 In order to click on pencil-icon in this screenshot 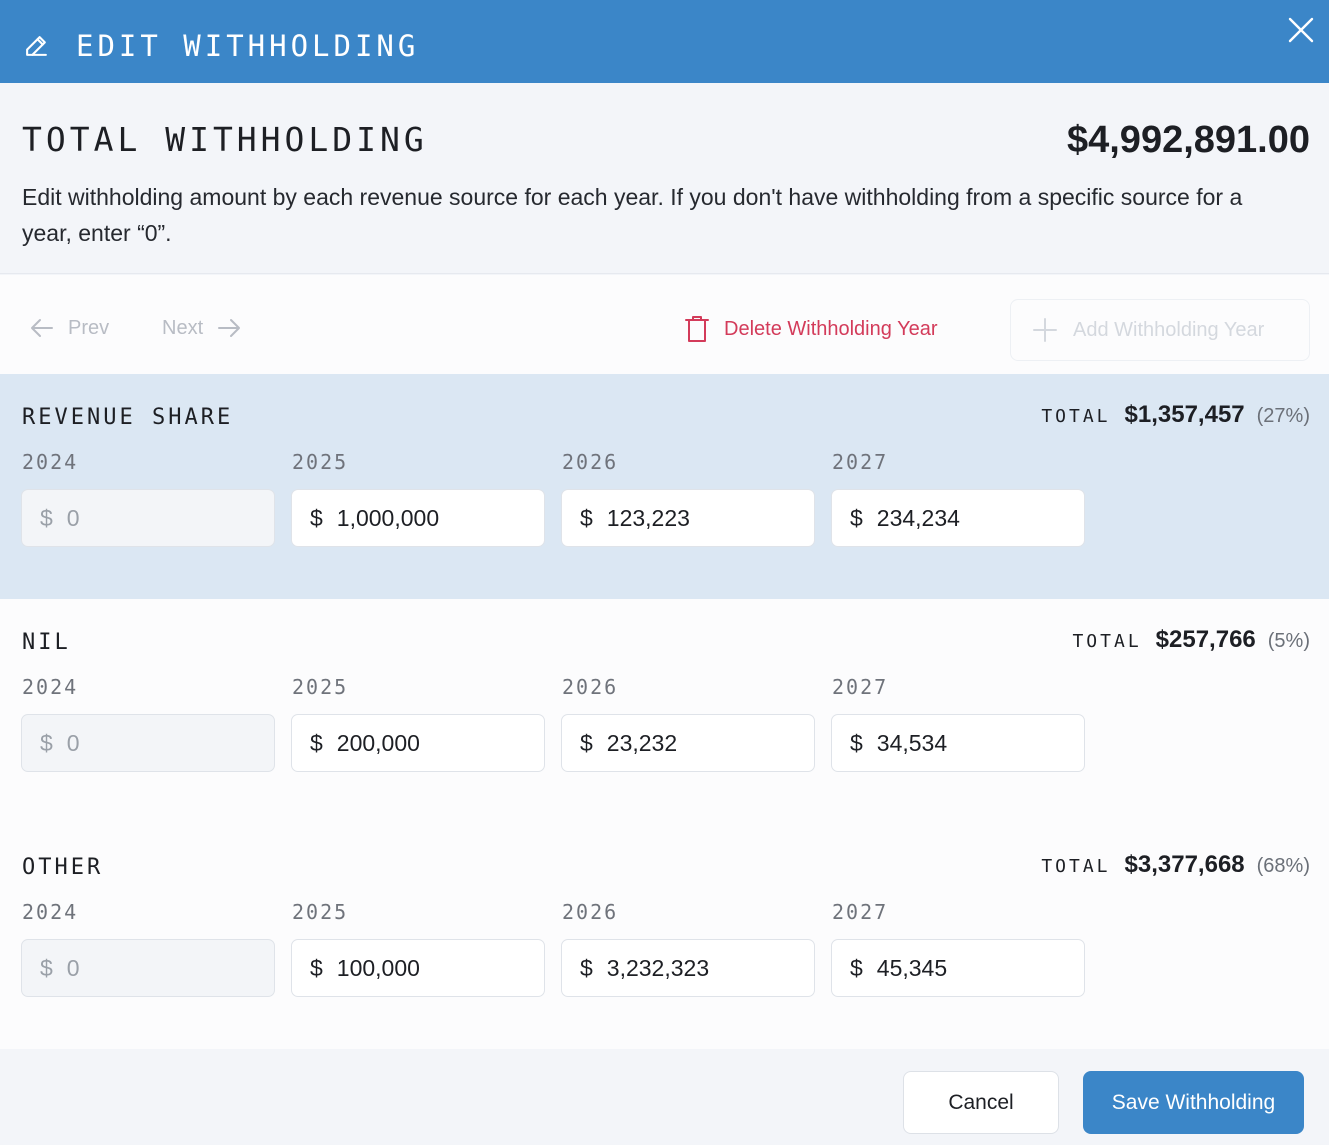, I will do `click(36, 46)`.